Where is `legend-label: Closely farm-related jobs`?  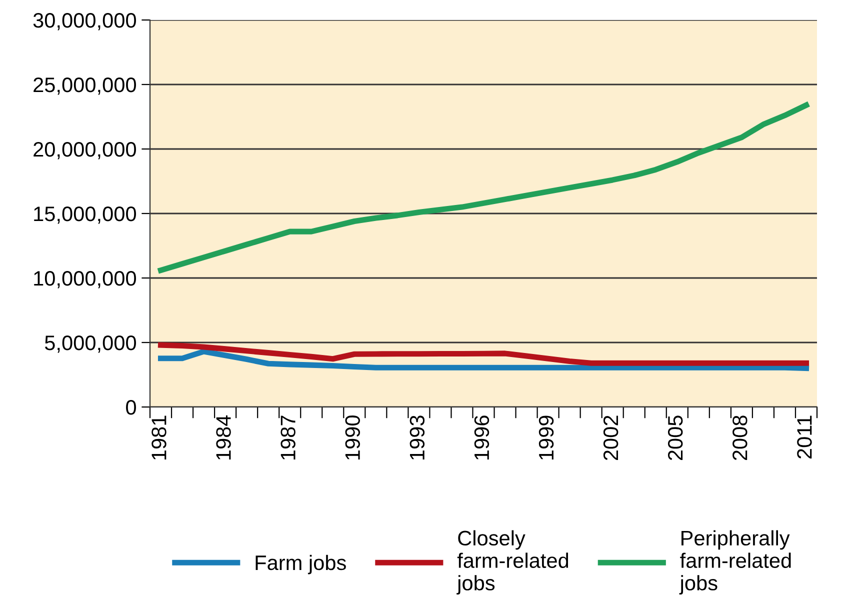
legend-label: Closely farm-related jobs is located at coordinates (512, 562).